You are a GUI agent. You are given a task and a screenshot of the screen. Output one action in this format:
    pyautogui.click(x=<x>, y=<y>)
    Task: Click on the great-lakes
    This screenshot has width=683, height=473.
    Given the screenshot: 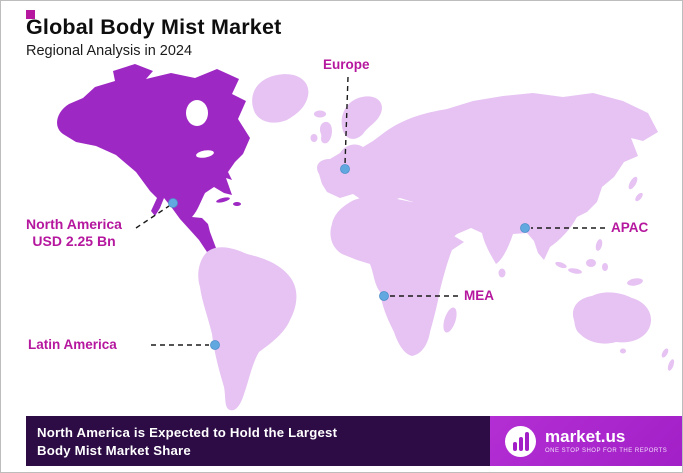 What is the action you would take?
    pyautogui.click(x=205, y=154)
    